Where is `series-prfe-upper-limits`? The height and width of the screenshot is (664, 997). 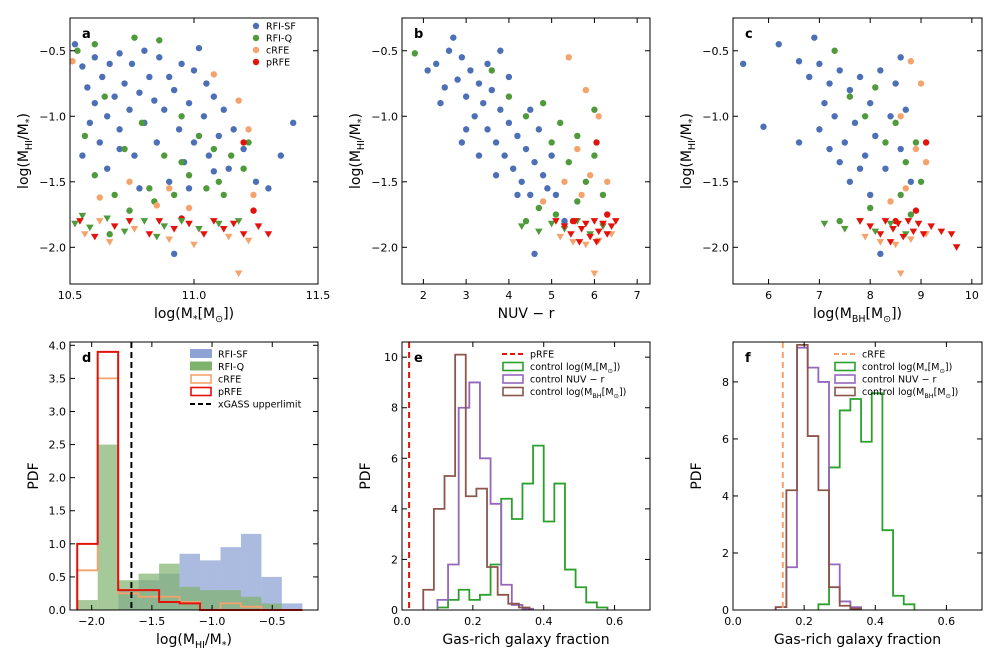 series-prfe-upper-limits is located at coordinates (908, 234).